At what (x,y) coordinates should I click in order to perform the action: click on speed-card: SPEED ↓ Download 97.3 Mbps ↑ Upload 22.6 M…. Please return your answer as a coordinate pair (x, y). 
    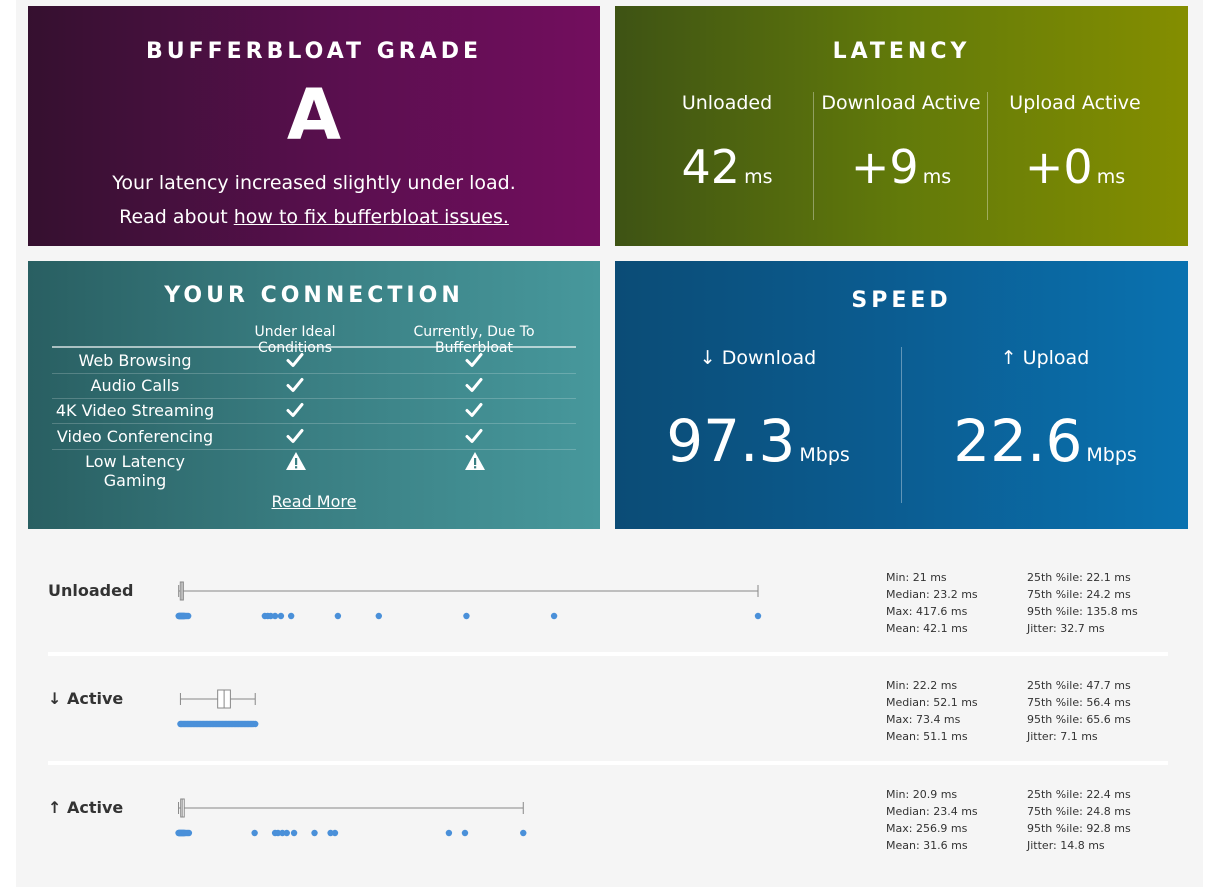
    Looking at the image, I should click on (901, 395).